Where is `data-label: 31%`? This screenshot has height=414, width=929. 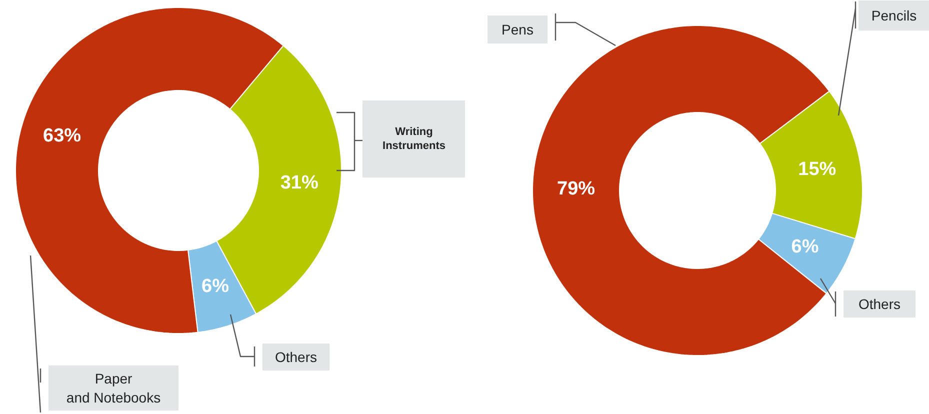 data-label: 31% is located at coordinates (299, 183).